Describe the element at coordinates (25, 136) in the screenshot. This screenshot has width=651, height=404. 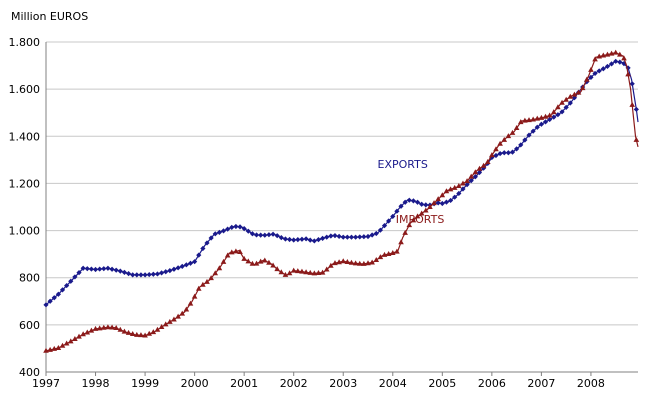
I see `y-tick-label: 1.400` at that location.